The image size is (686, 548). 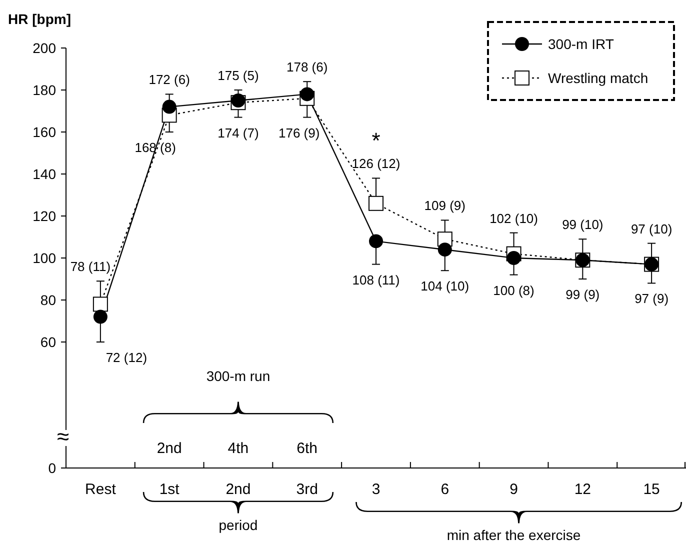 What do you see at coordinates (44, 216) in the screenshot?
I see `y-tick-label: 120` at bounding box center [44, 216].